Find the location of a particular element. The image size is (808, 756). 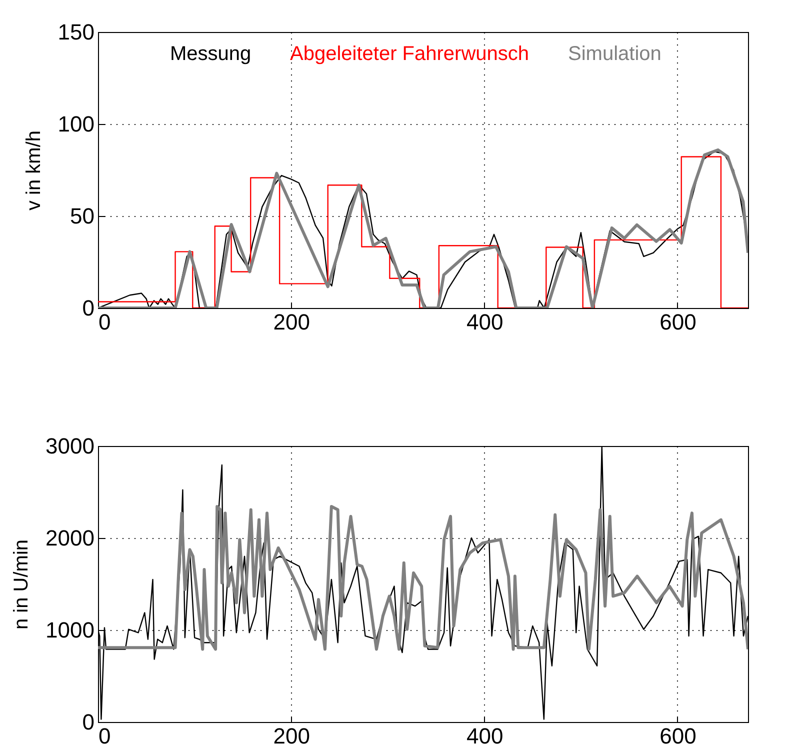

y-tick-label: 100 is located at coordinates (76, 124).